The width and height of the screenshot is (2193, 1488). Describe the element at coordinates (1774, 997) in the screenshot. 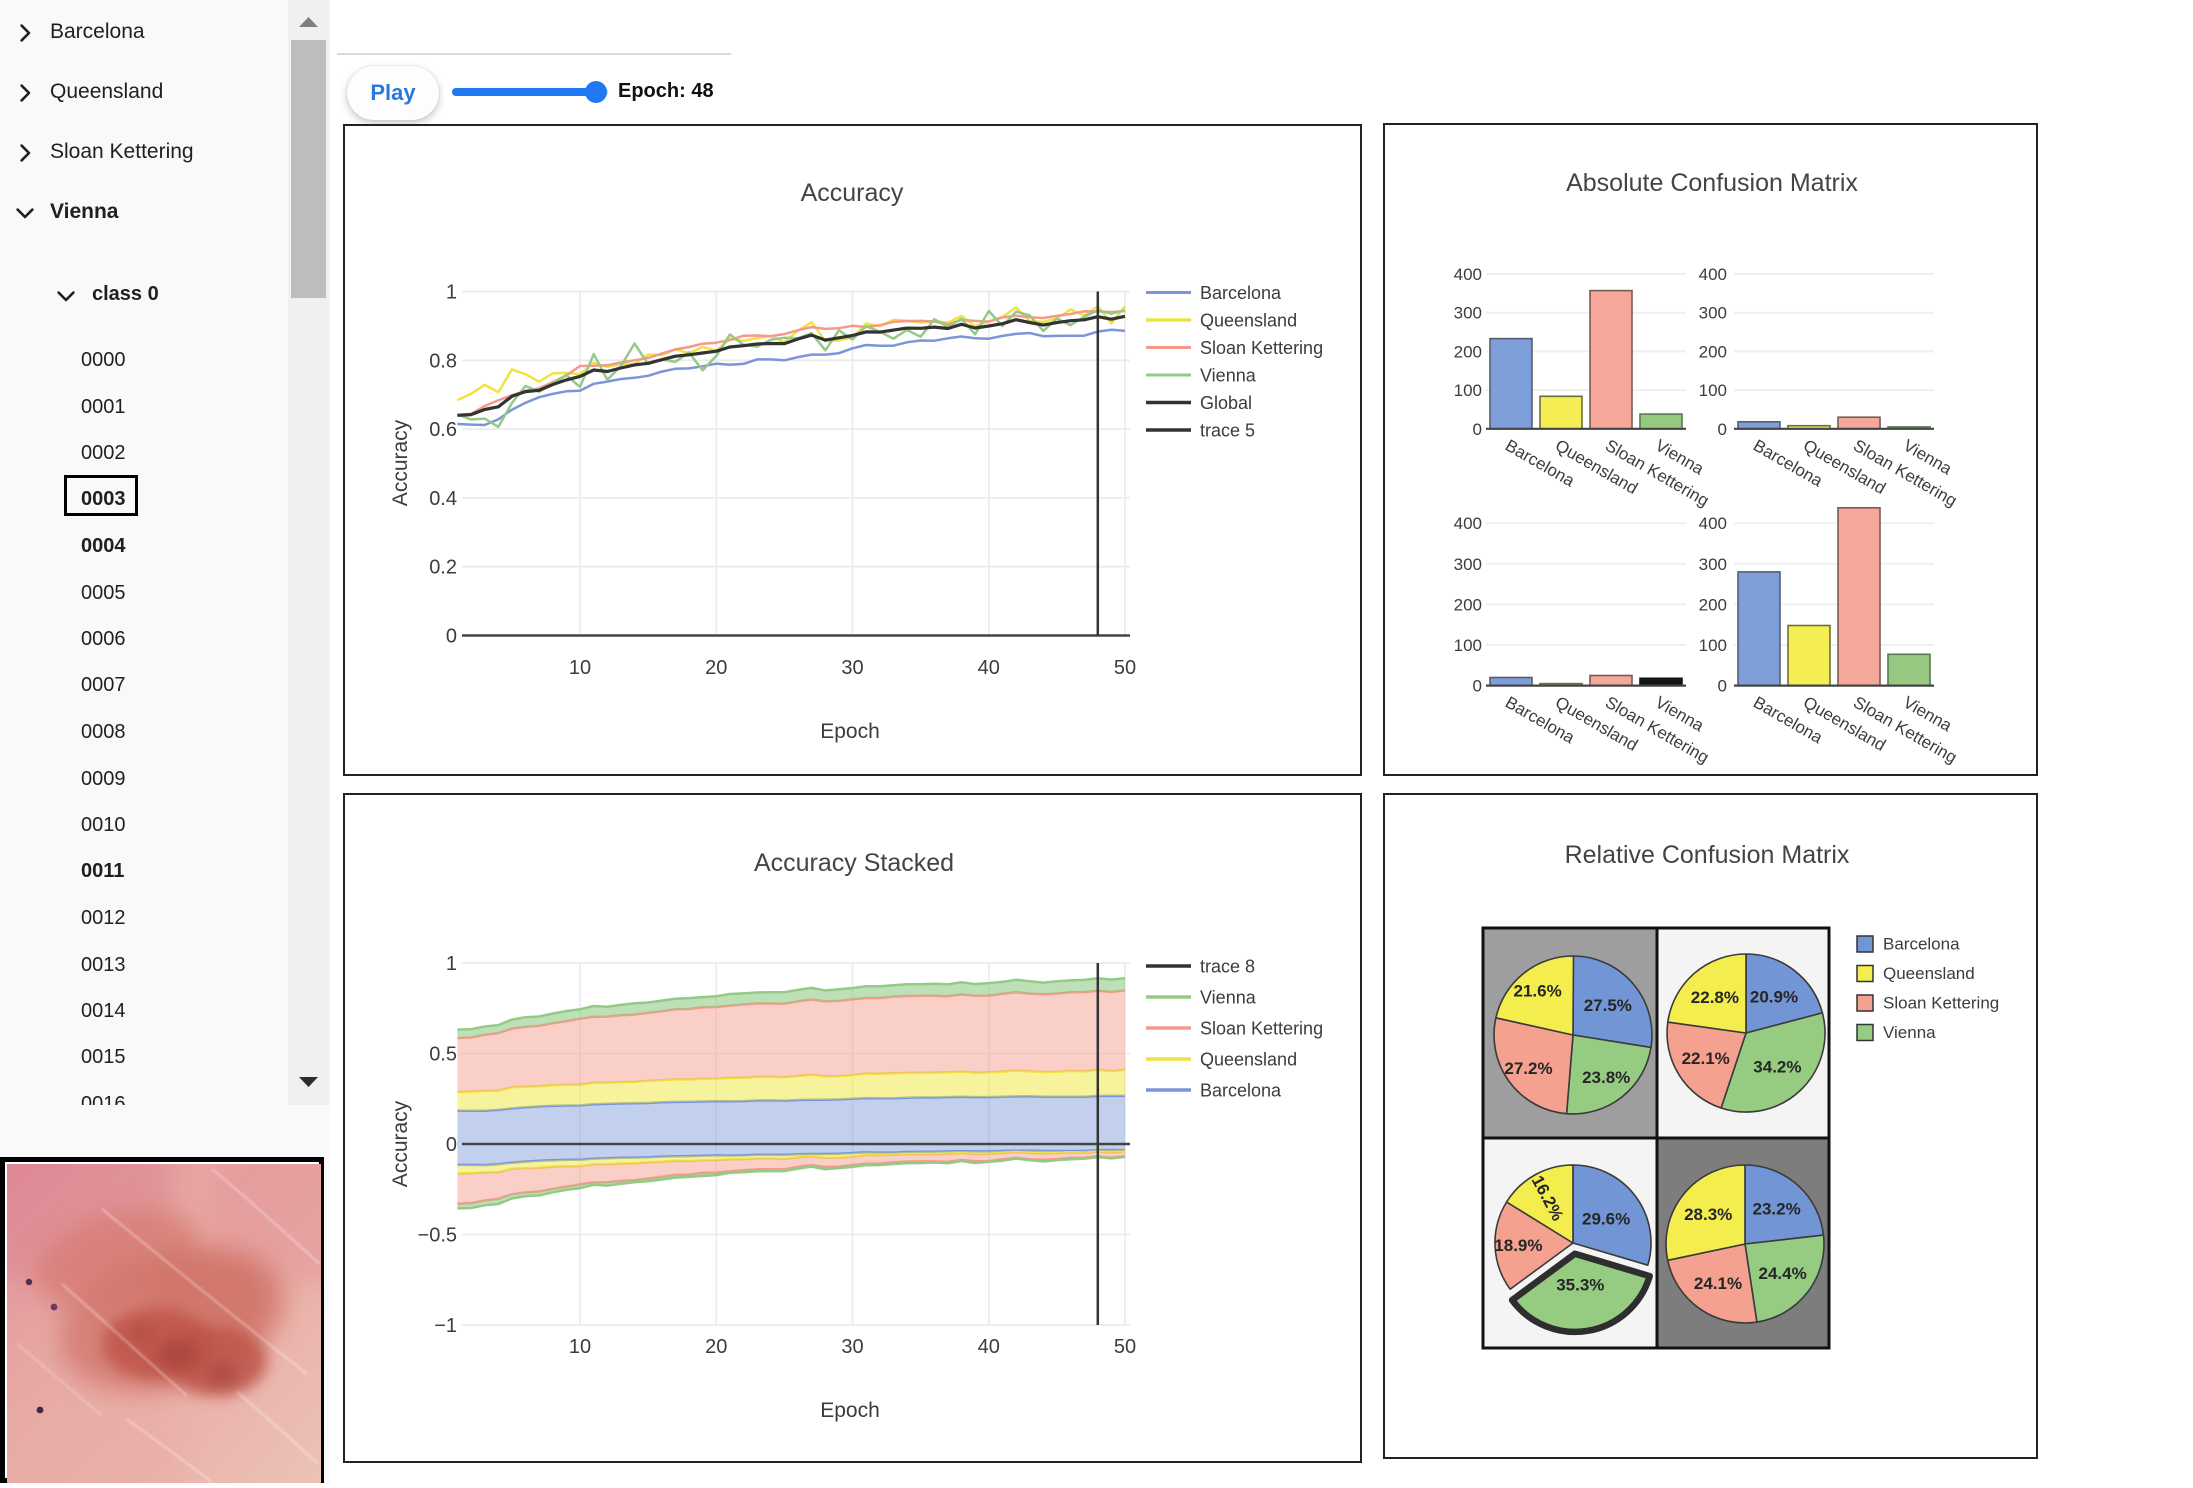

I see `svg-text: 20.9%` at that location.